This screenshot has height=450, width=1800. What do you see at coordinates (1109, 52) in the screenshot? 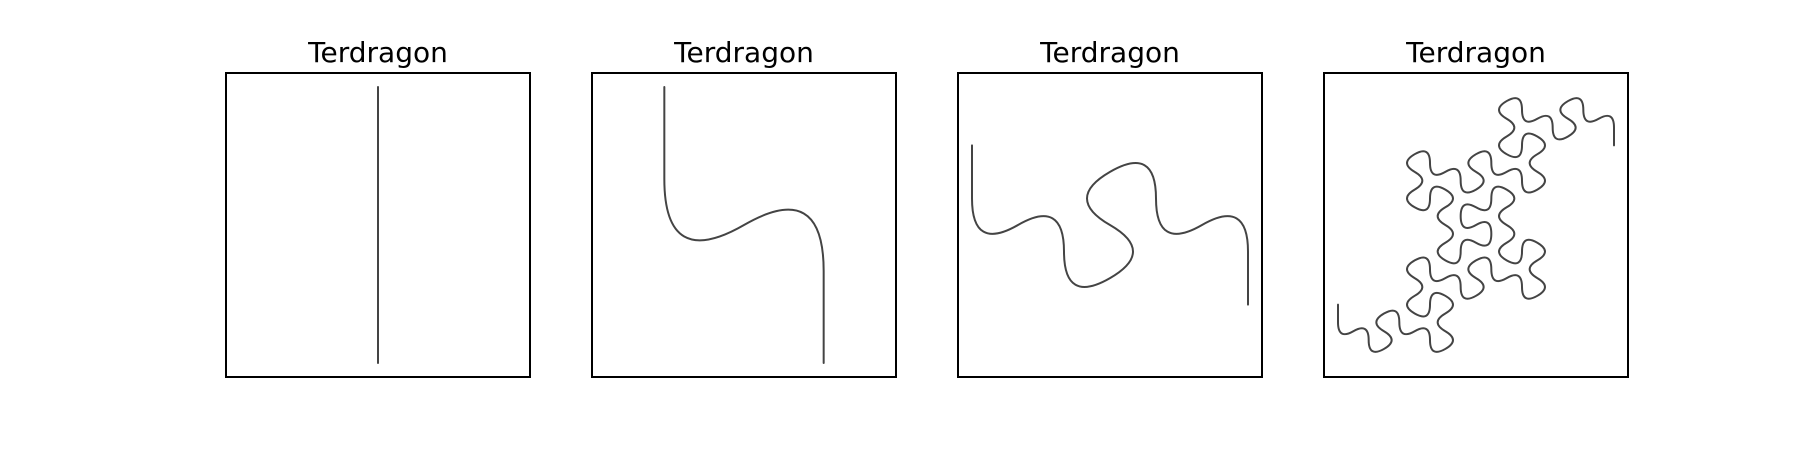
I see `panel-3-title: Terdragon` at bounding box center [1109, 52].